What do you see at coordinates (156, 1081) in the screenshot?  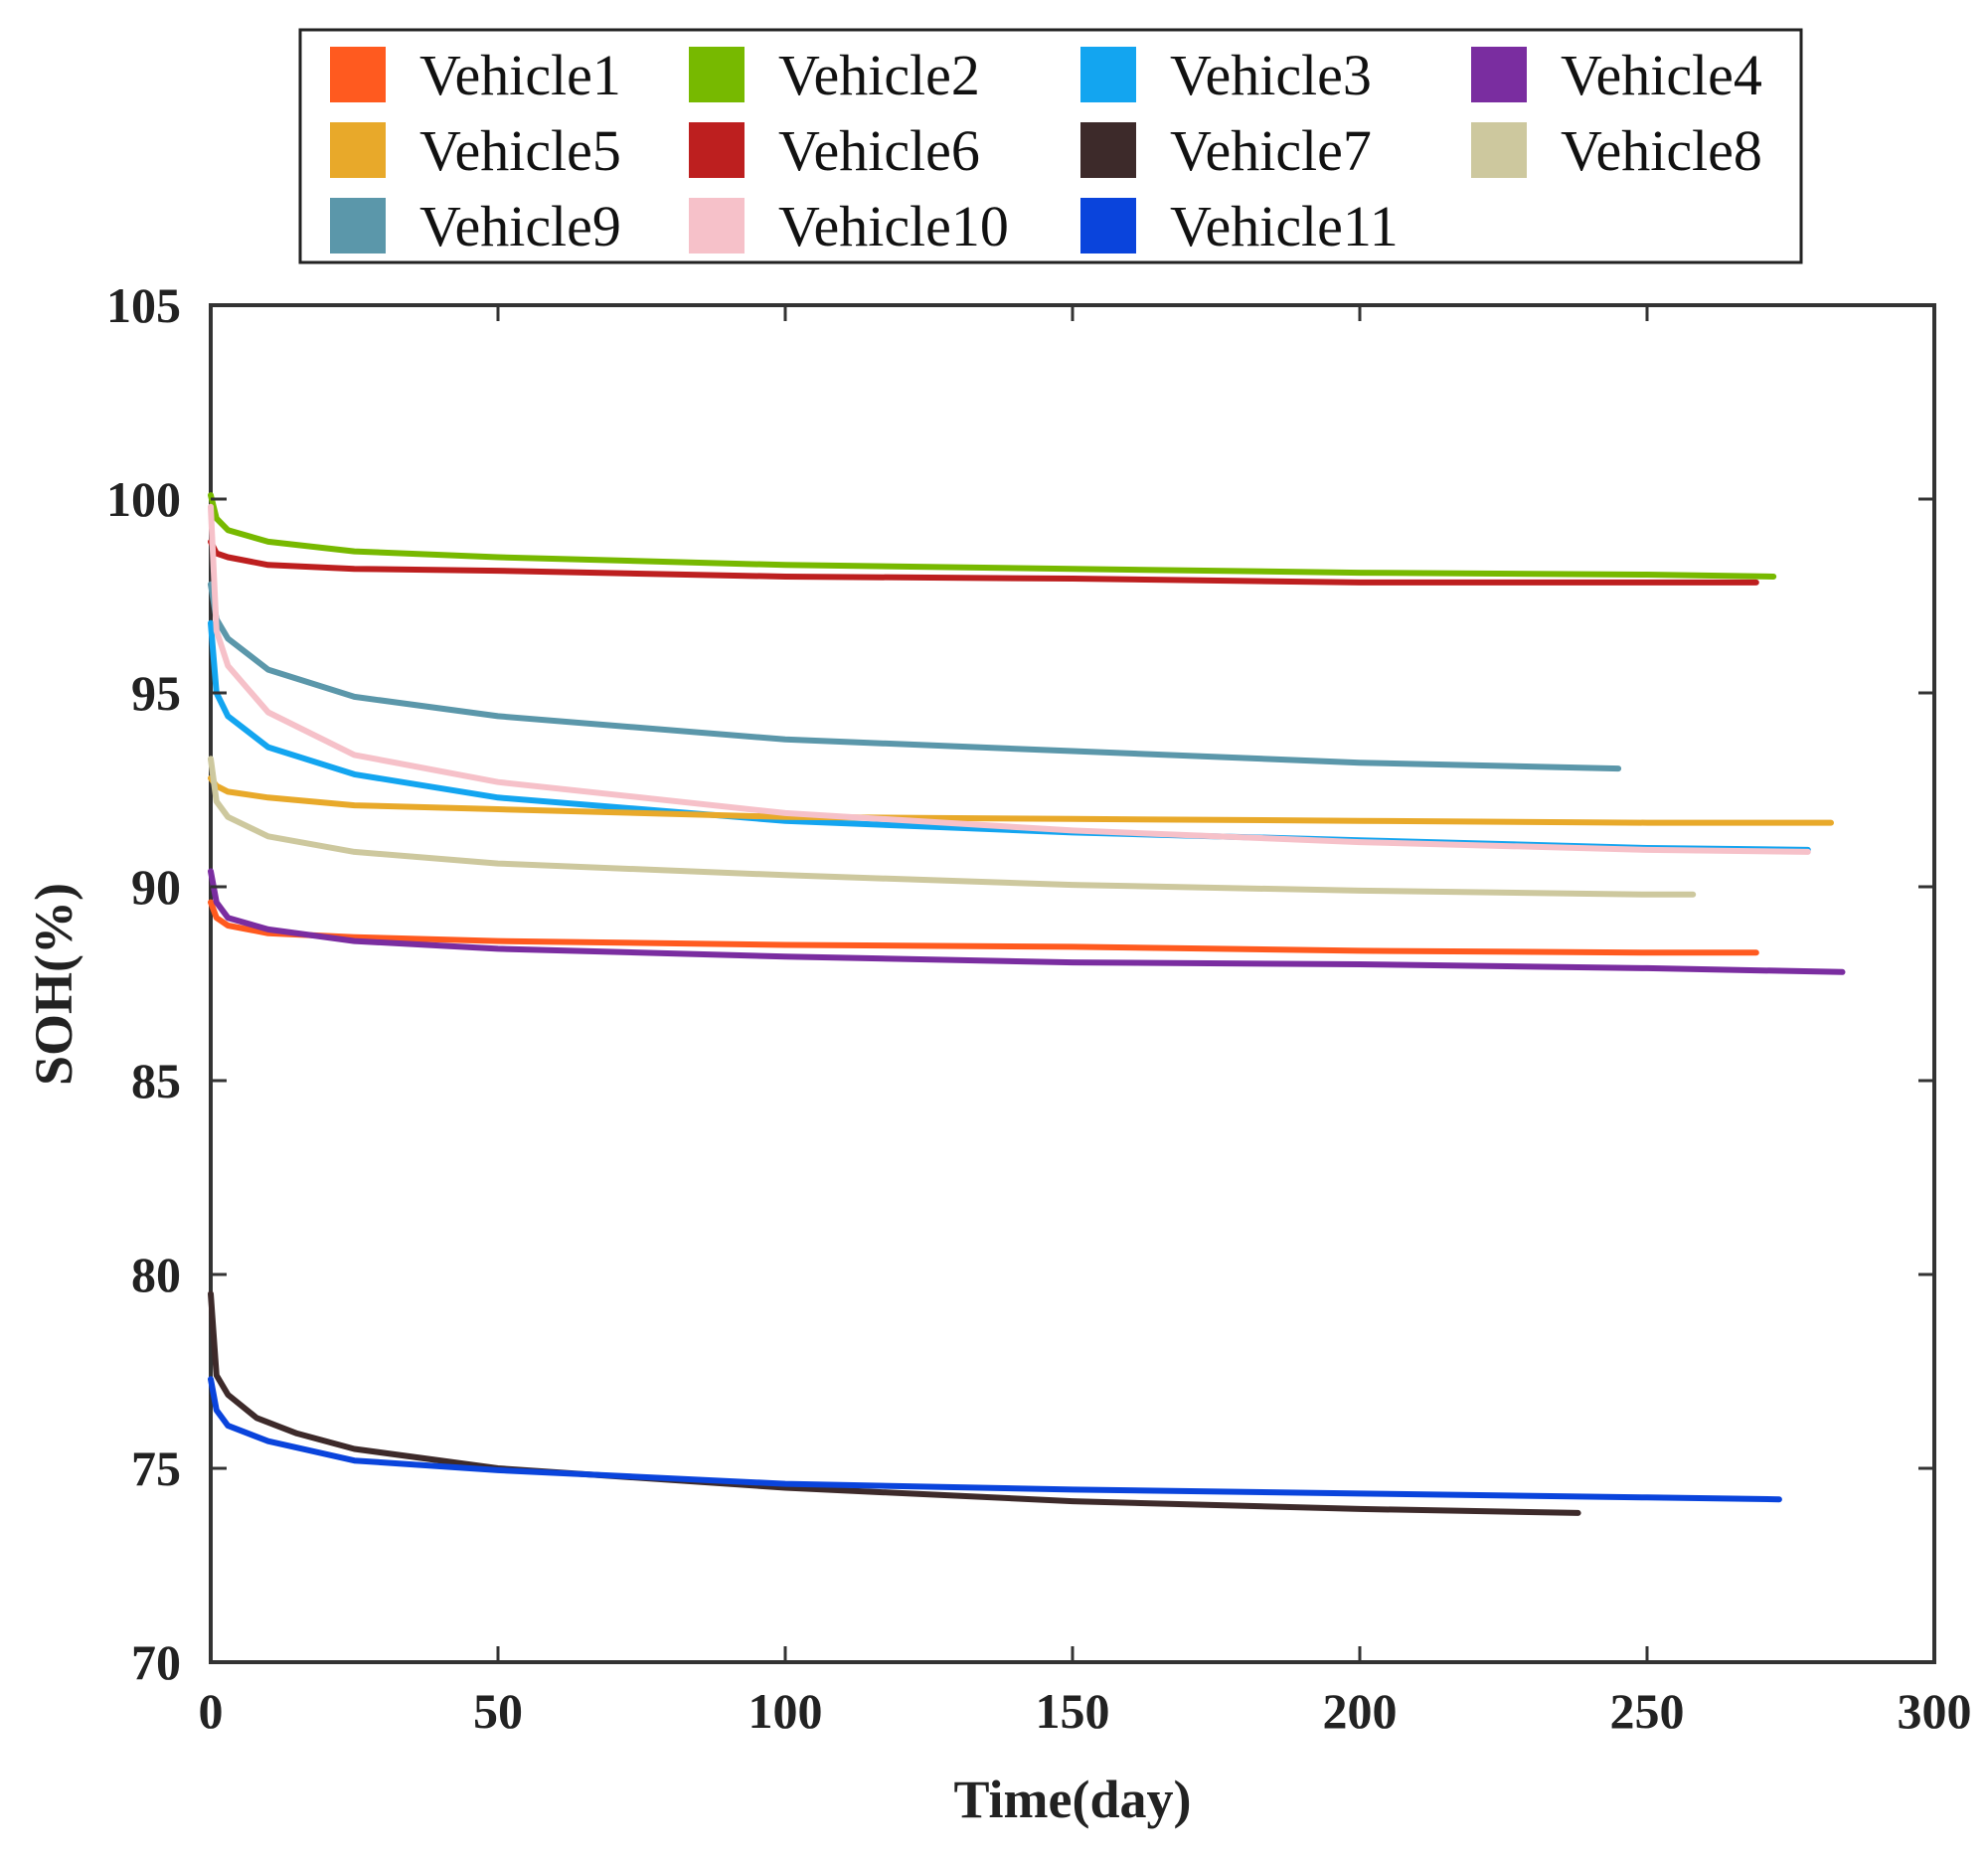 I see `y-tick-label: 85` at bounding box center [156, 1081].